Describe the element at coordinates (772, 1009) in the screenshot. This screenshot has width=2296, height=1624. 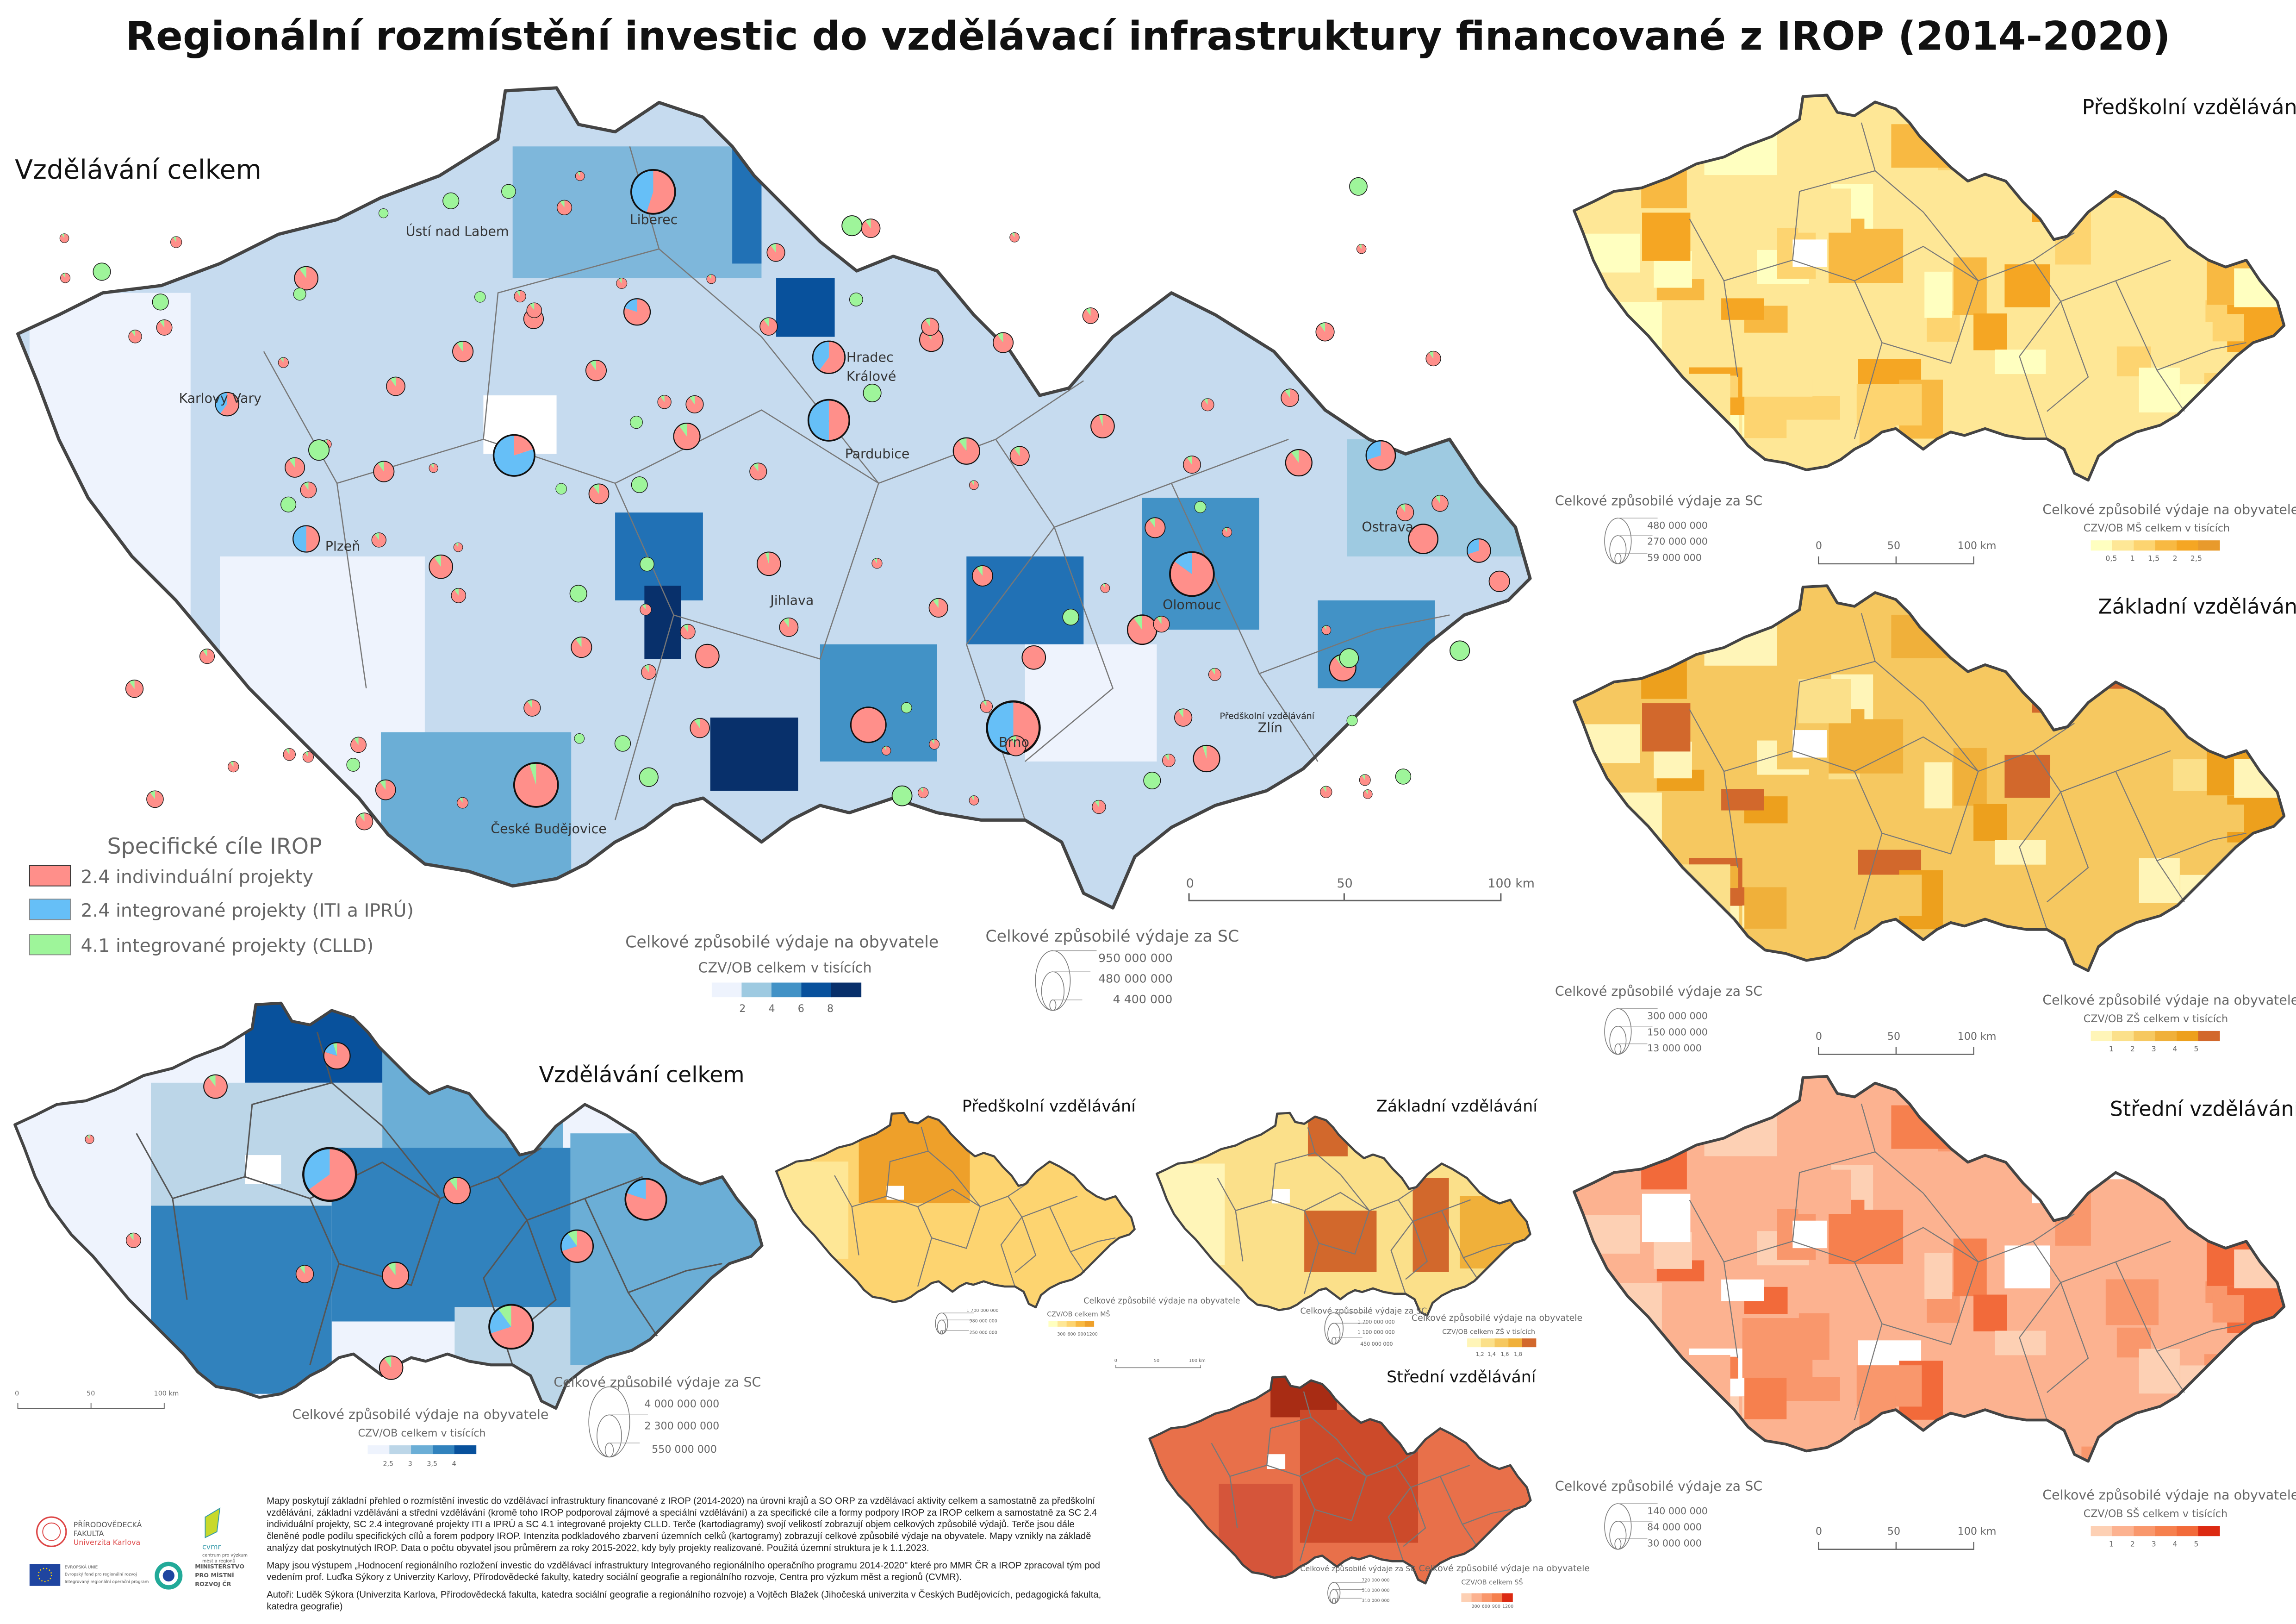
I see `label-text: 4` at that location.